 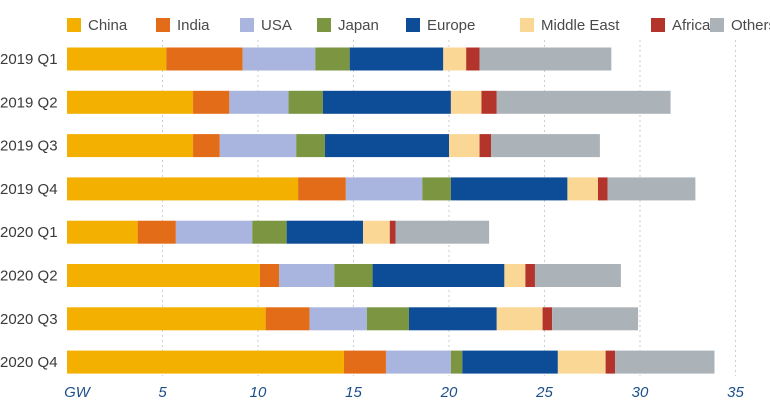 What do you see at coordinates (29, 276) in the screenshot?
I see `category-label: 2020 Q2` at bounding box center [29, 276].